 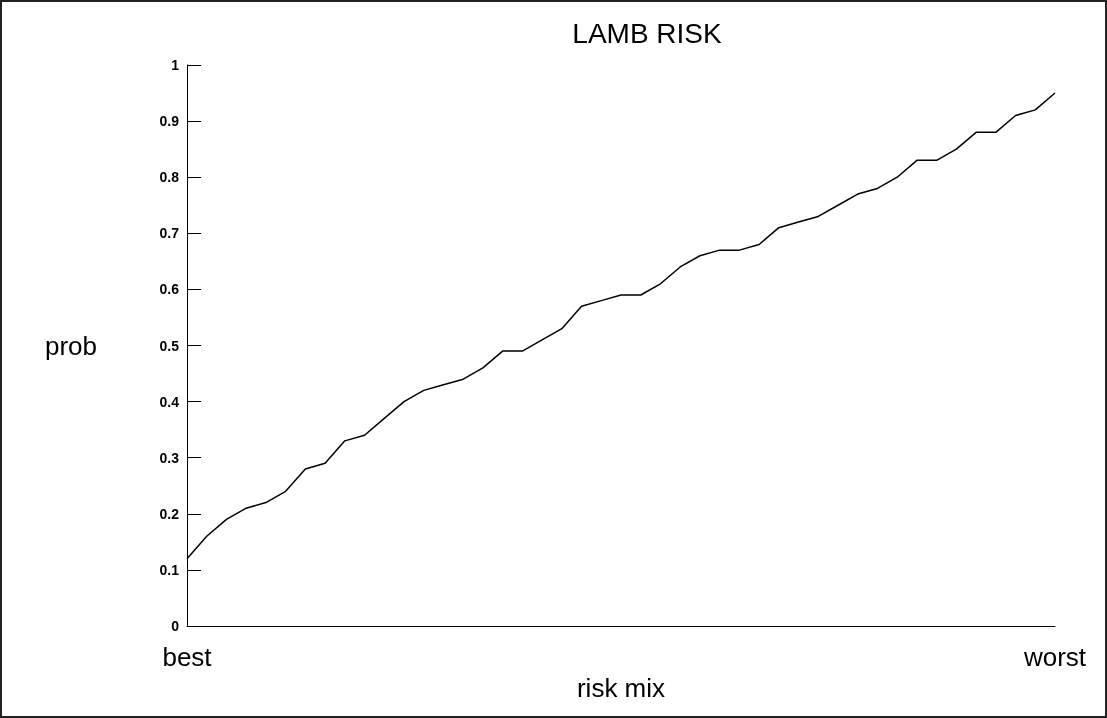 I want to click on chart-title: LAMB RISK, so click(x=647, y=33).